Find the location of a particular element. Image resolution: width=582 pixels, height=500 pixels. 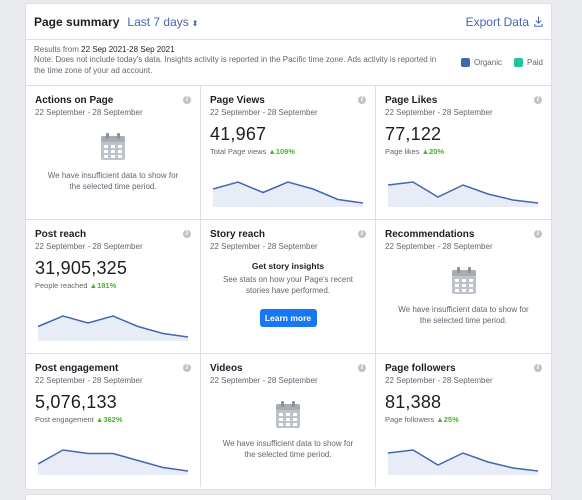

export-data-button: Export Data is located at coordinates (504, 22).